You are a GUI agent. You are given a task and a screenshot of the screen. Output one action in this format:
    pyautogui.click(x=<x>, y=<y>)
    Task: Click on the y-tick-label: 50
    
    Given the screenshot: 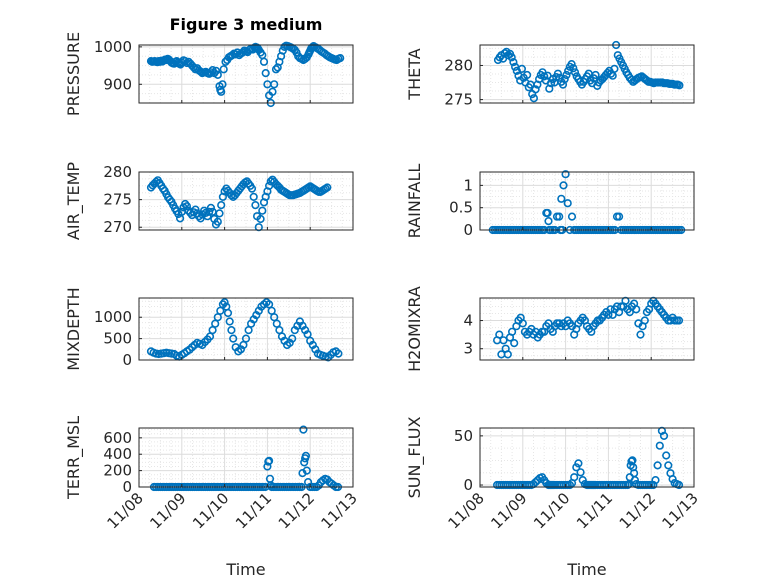 What is the action you would take?
    pyautogui.click(x=463, y=436)
    